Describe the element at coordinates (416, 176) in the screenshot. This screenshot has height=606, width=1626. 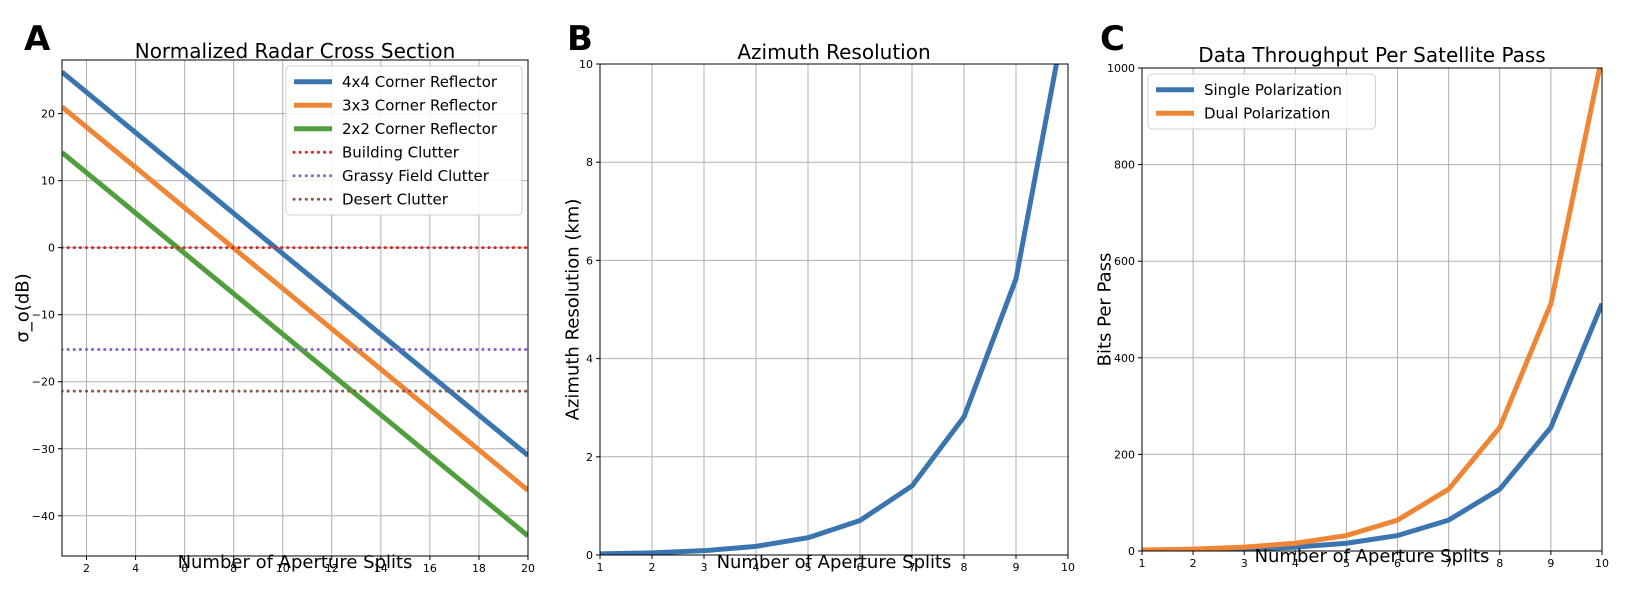
I see `legend-label: Grassy Field Clutter` at that location.